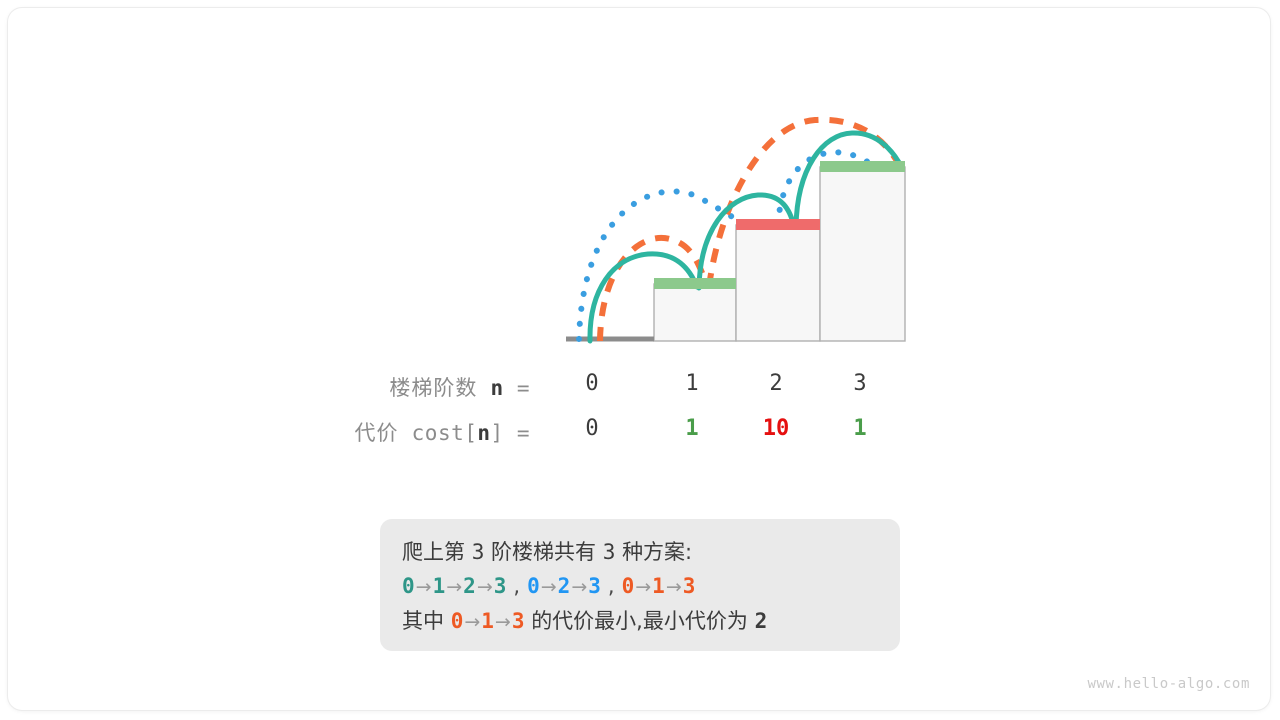 The width and height of the screenshot is (1280, 720). What do you see at coordinates (862, 166) in the screenshot?
I see `tread-step-3-green` at bounding box center [862, 166].